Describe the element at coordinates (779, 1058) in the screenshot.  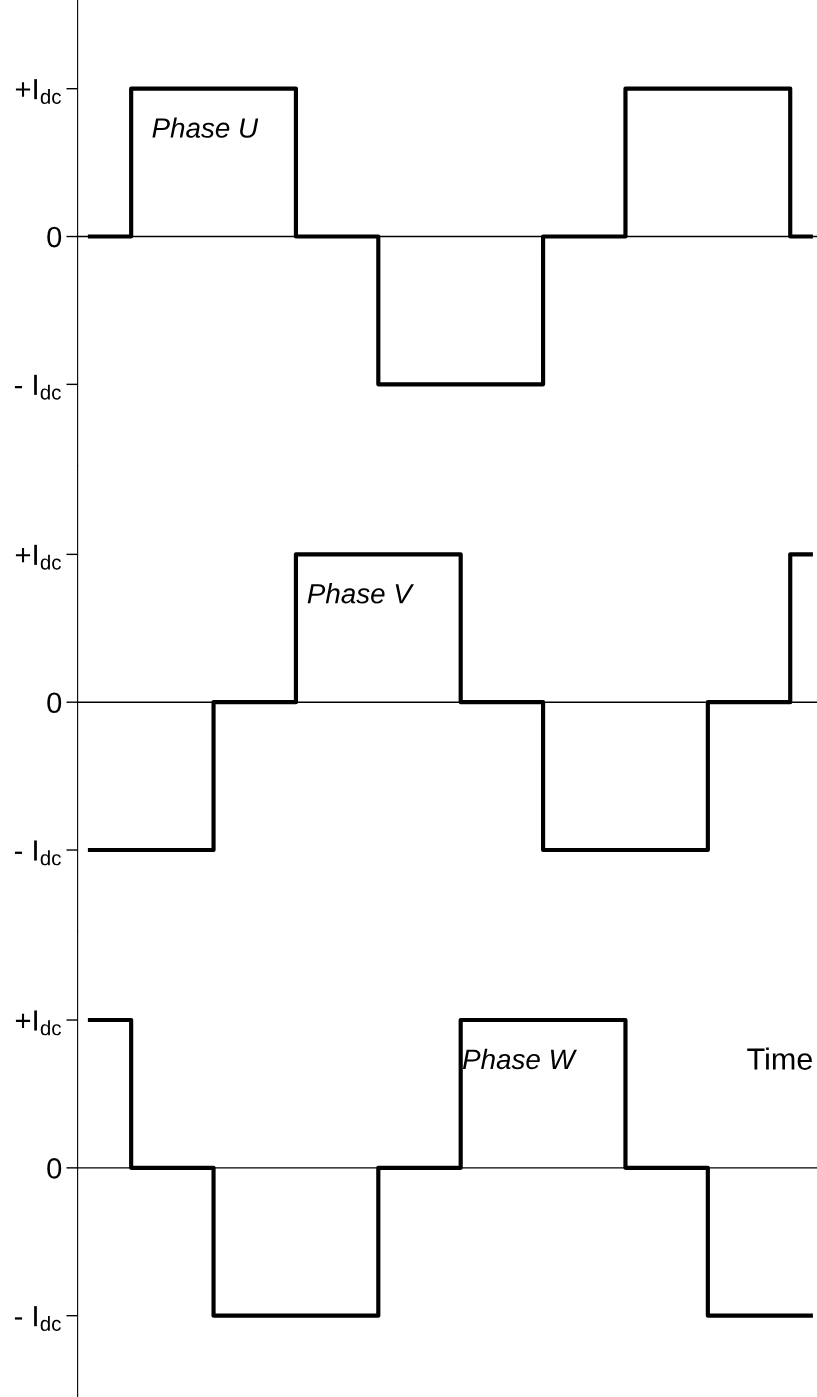
I see `x-axis-title: Time` at that location.